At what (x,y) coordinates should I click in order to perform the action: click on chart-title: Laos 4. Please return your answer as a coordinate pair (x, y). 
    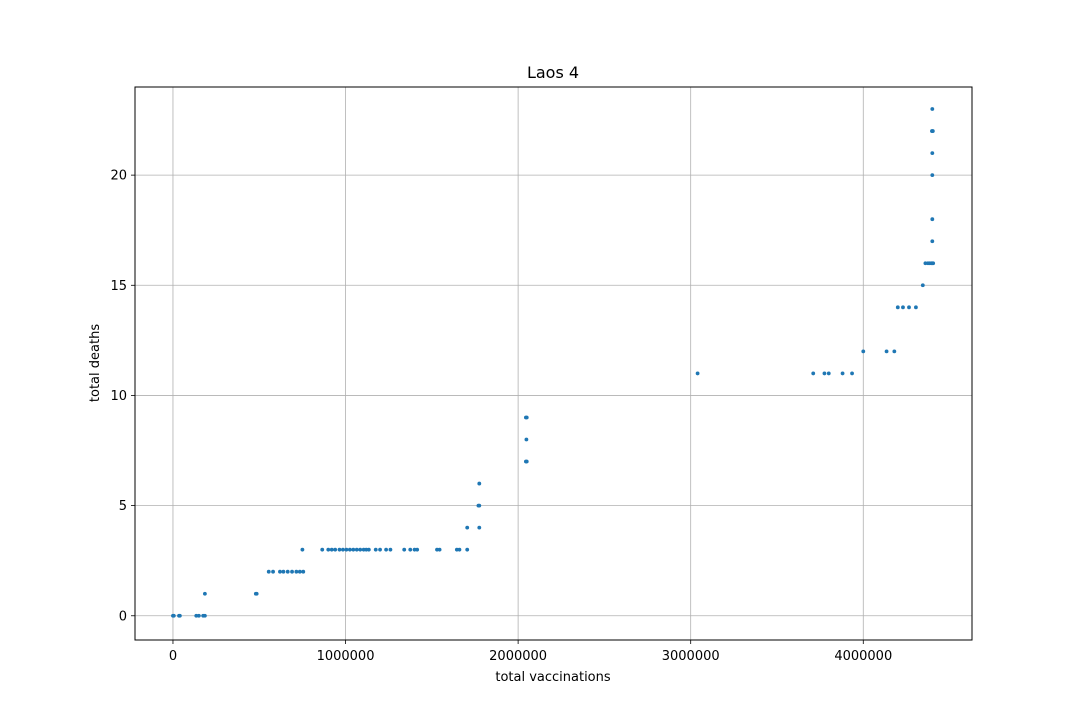
    Looking at the image, I should click on (553, 72).